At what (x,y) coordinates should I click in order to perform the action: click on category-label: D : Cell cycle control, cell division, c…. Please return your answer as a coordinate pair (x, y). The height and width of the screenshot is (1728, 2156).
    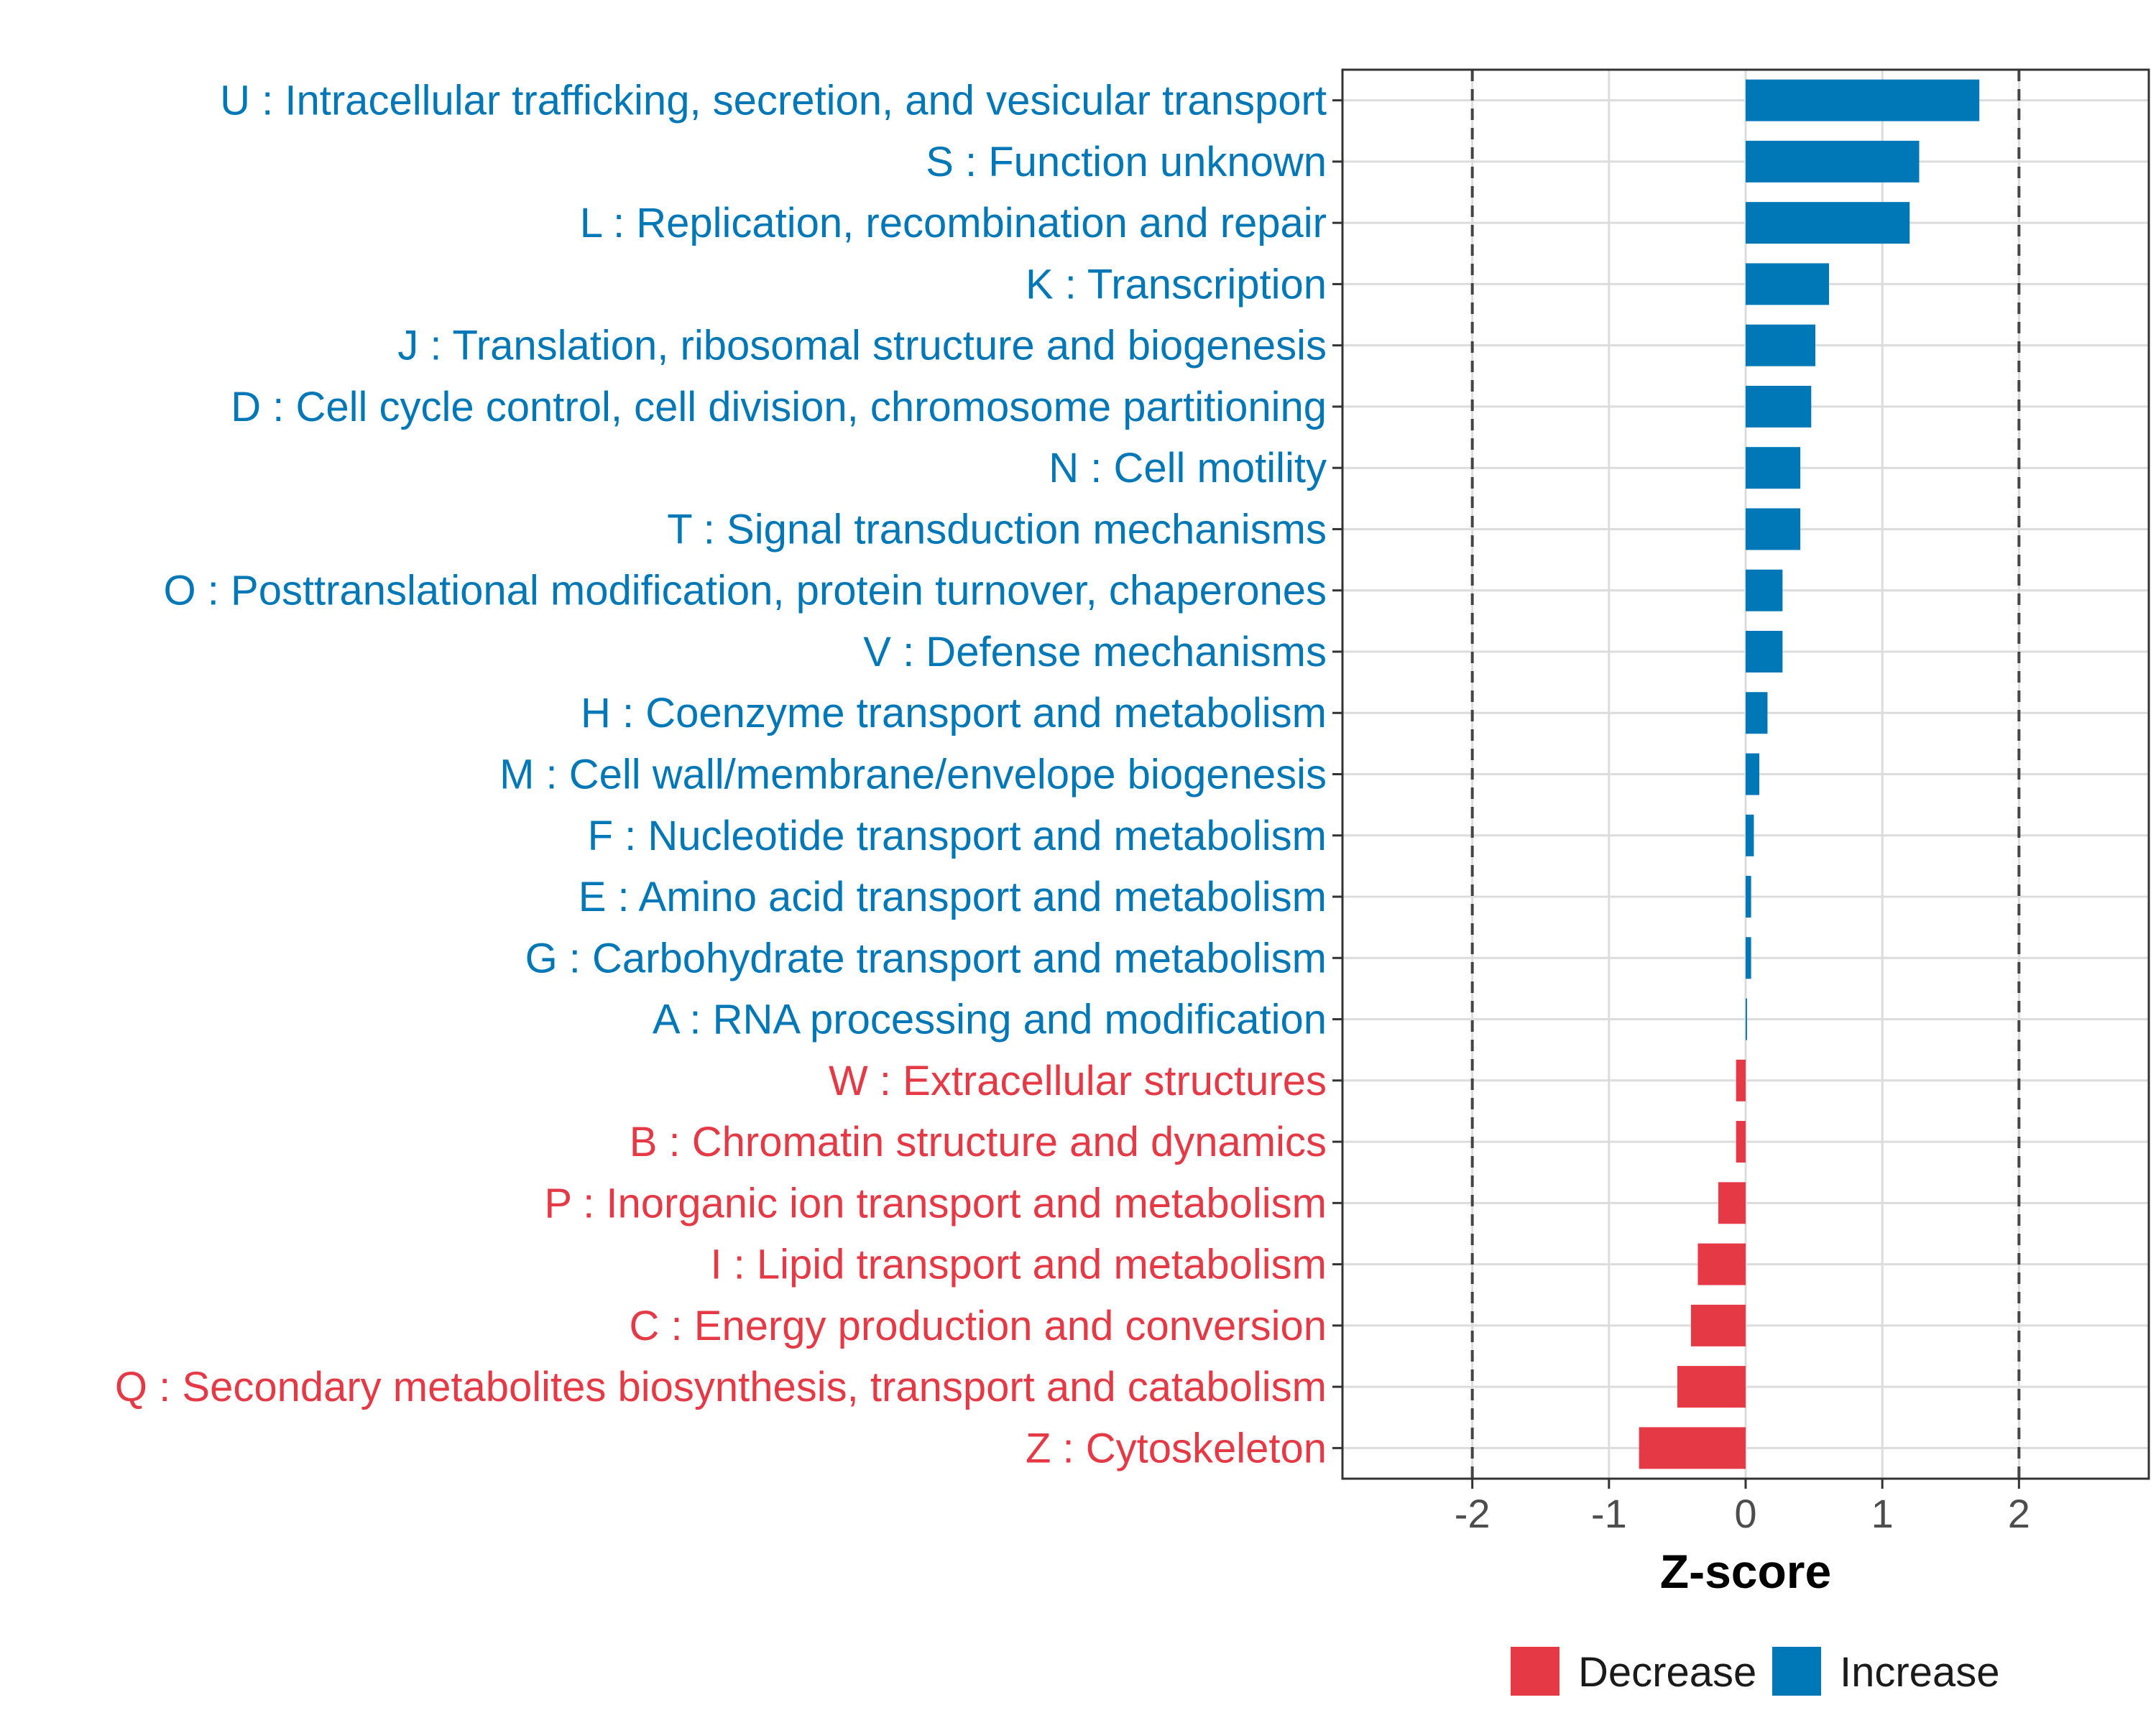
    Looking at the image, I should click on (779, 407).